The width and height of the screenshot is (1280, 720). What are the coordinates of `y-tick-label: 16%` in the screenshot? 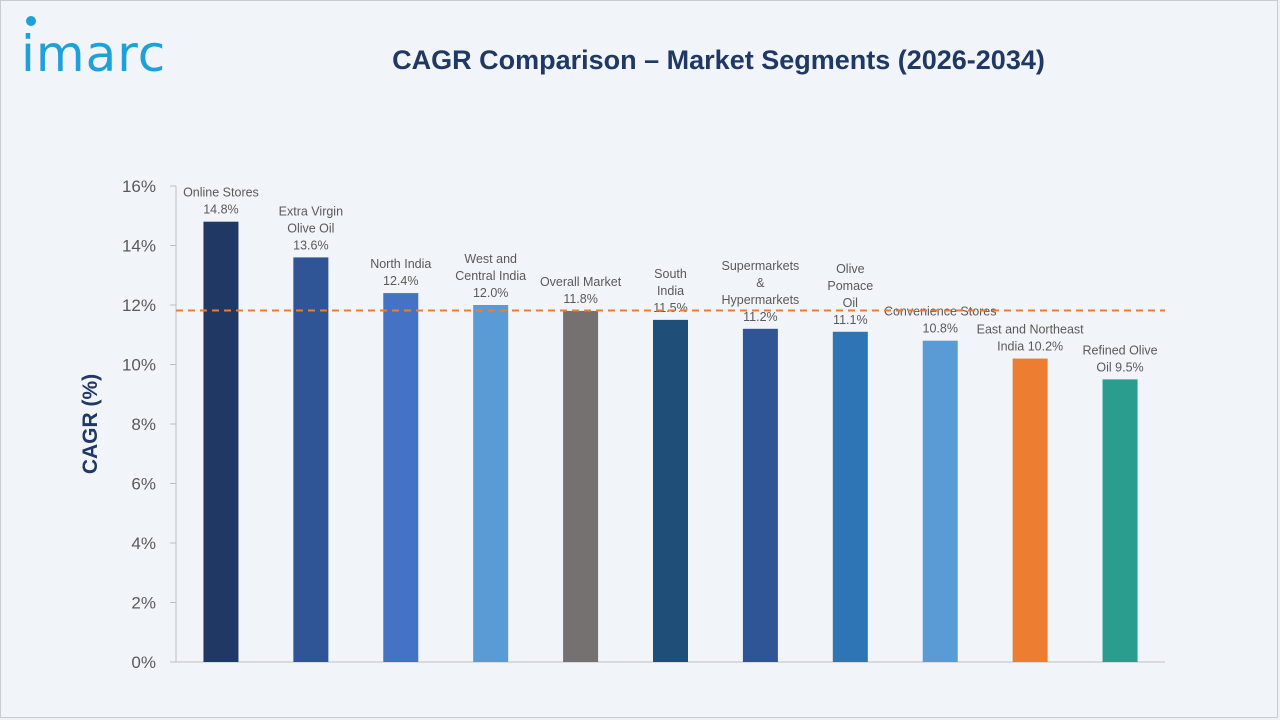 It's located at (139, 186).